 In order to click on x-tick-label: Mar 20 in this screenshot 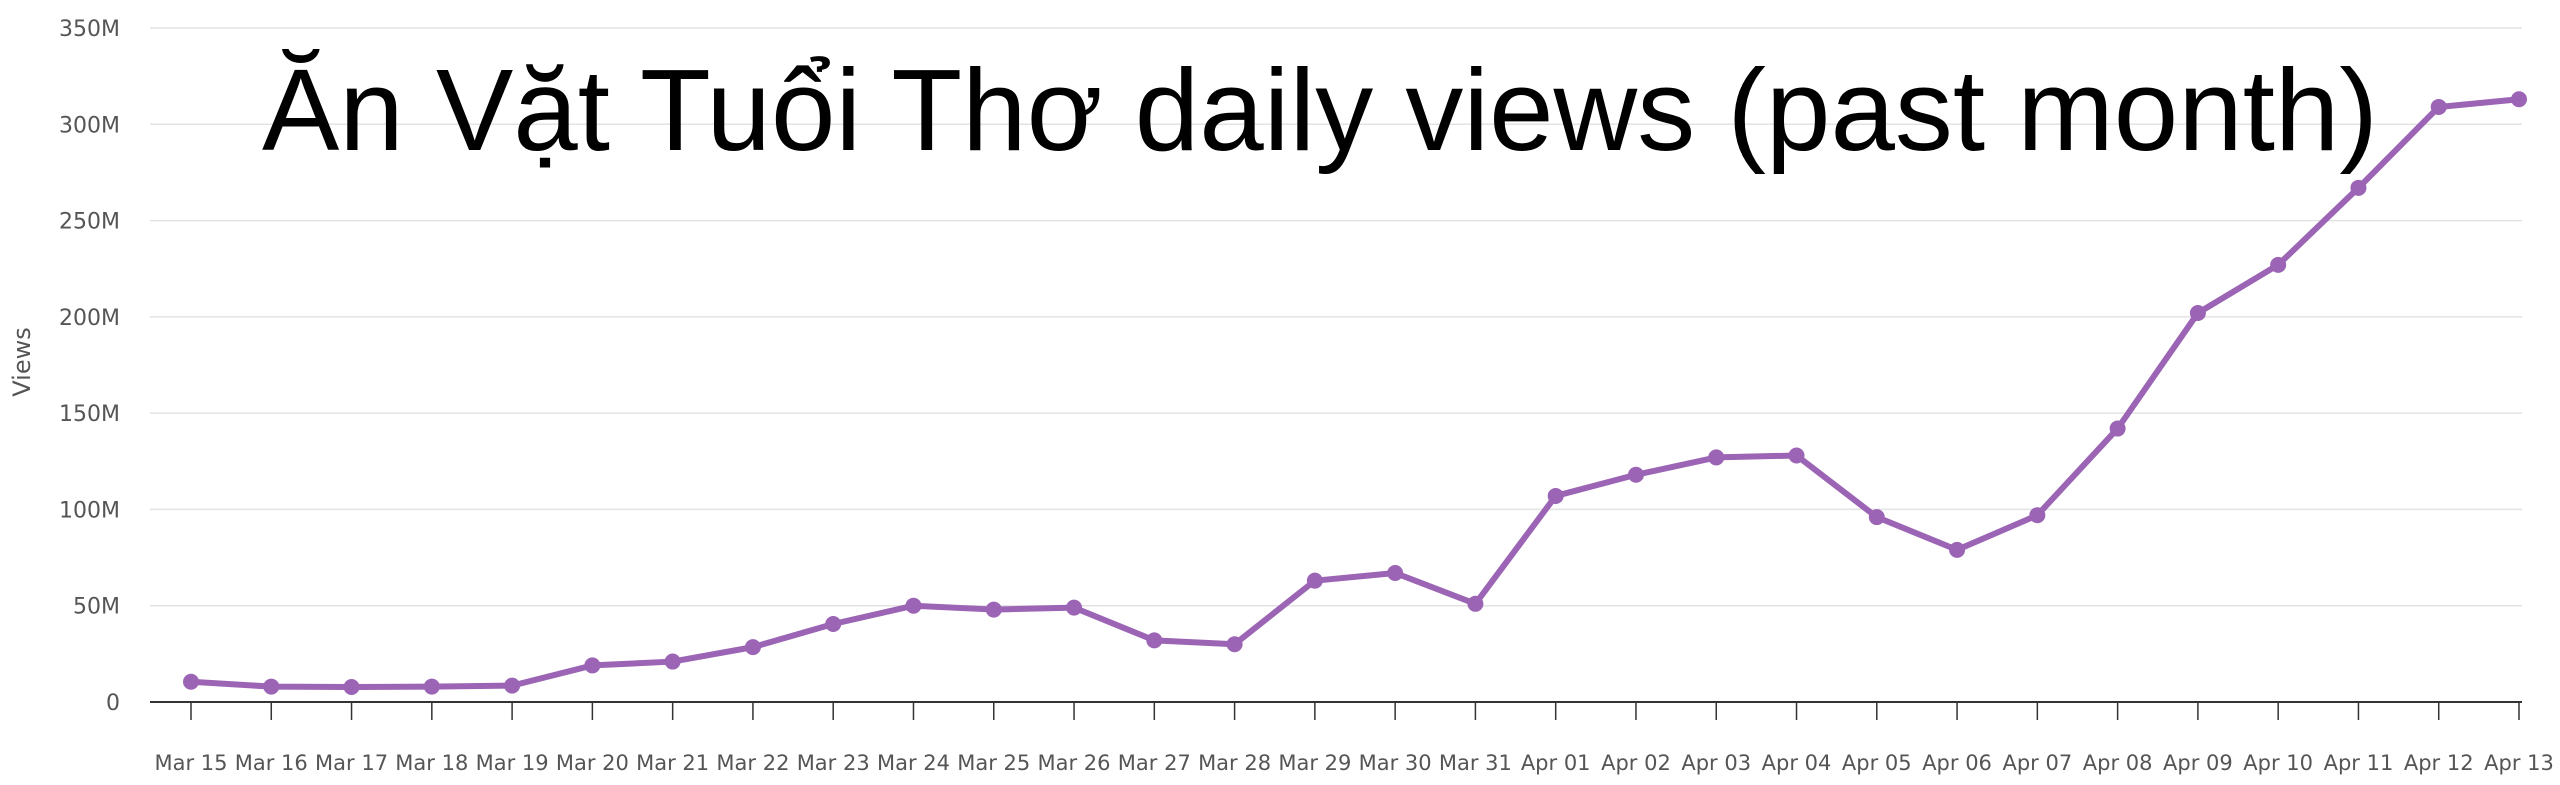, I will do `click(592, 763)`.